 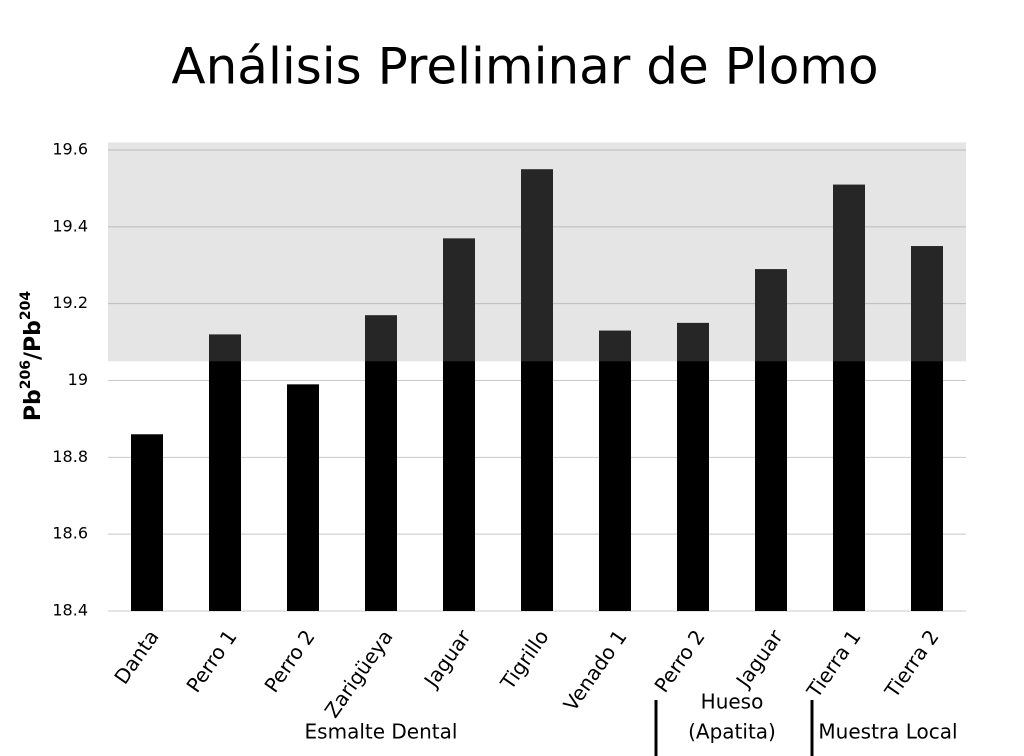 What do you see at coordinates (26, 305) in the screenshot?
I see `y-label-sup: 204` at bounding box center [26, 305].